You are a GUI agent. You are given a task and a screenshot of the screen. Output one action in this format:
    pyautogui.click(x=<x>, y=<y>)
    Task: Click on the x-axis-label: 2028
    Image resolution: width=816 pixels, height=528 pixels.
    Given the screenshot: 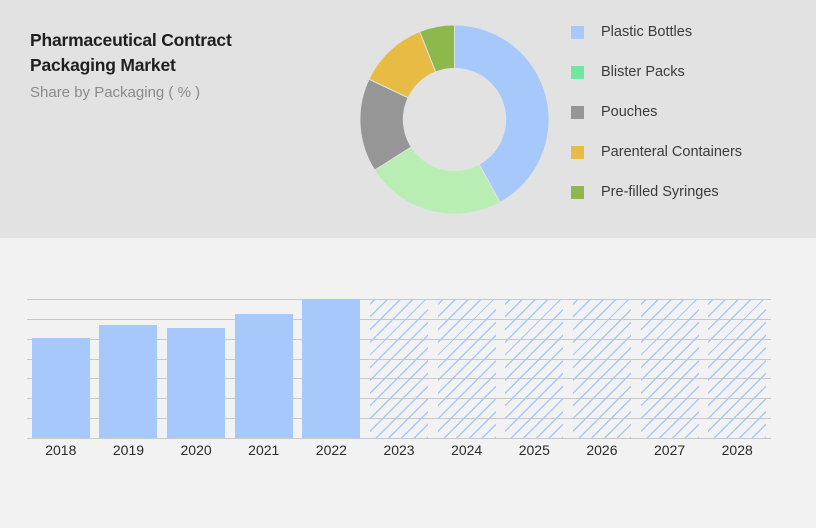 What is the action you would take?
    pyautogui.click(x=737, y=450)
    